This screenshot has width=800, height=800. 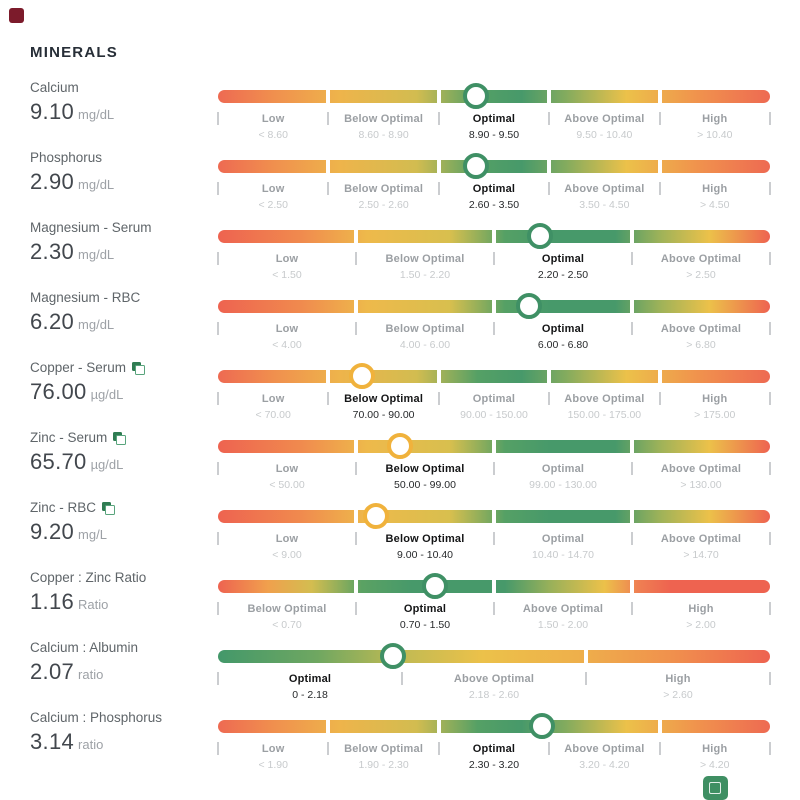 I want to click on analyte-info: Calcium 9.10 mg/dL, so click(x=124, y=112).